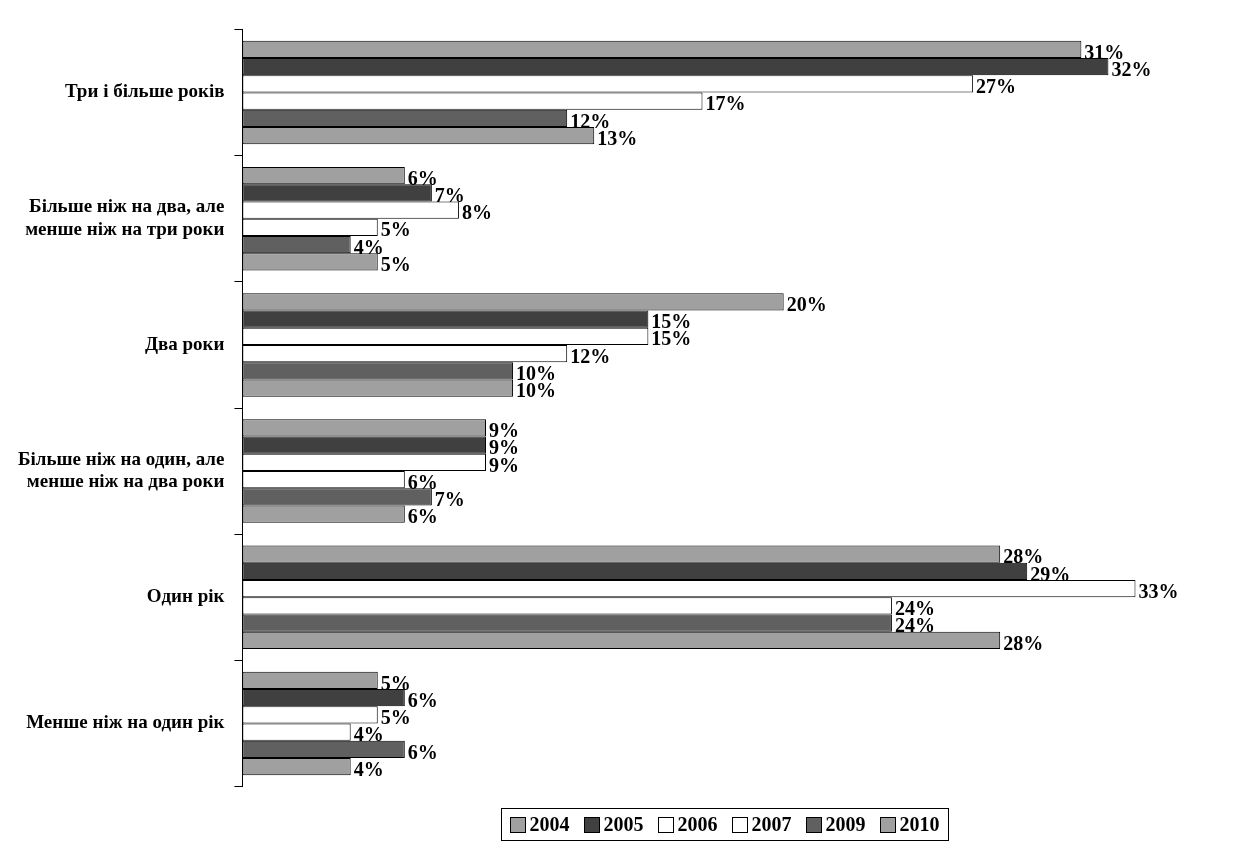 This screenshot has height=863, width=1249. Describe the element at coordinates (121, 469) in the screenshot. I see `y-tick-label: Більше ніж на один, але менше ніж на два роки` at that location.